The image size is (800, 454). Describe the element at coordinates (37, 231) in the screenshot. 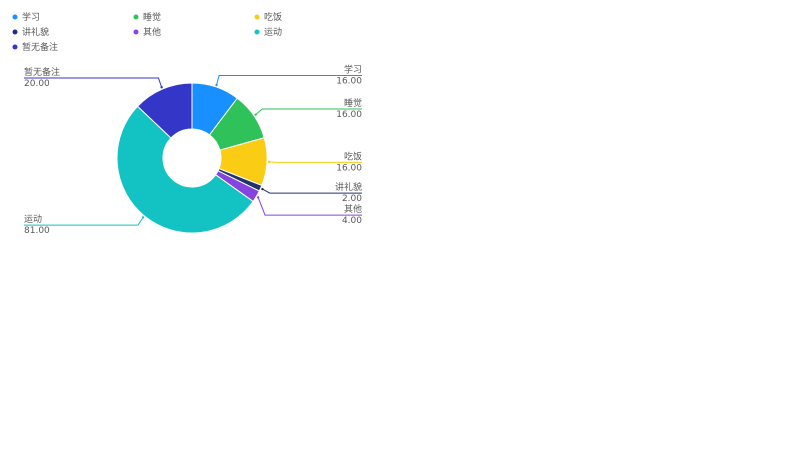

I see `slice-value: 81.00` at that location.